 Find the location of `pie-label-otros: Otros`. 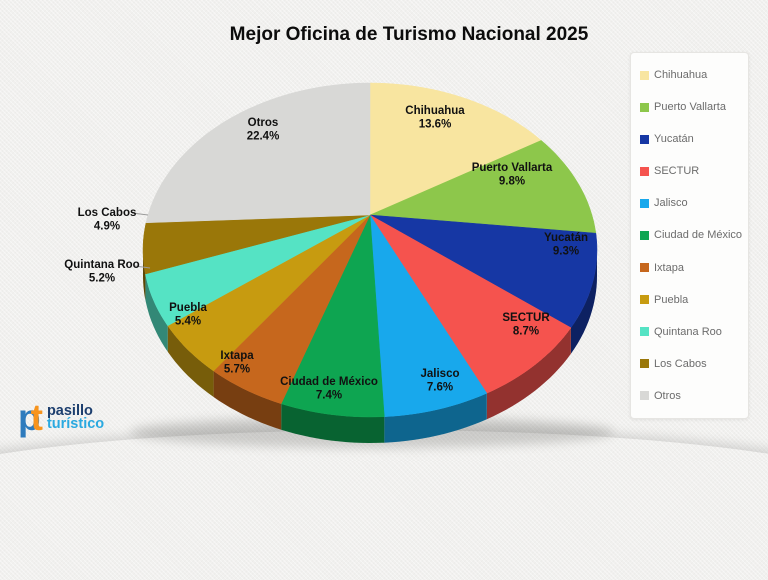

pie-label-otros: Otros is located at coordinates (263, 123).